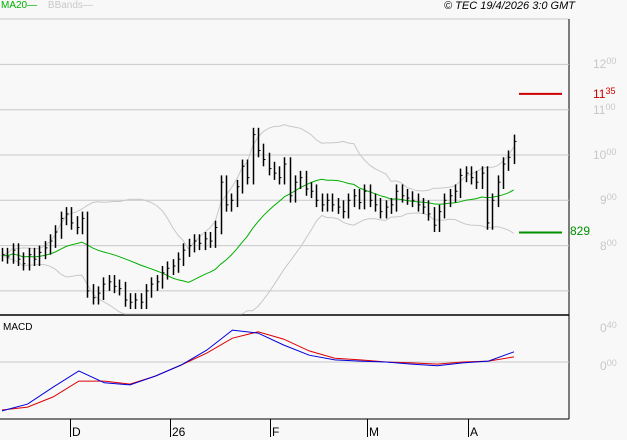 The height and width of the screenshot is (440, 627). What do you see at coordinates (608, 365) in the screenshot?
I see `macd-axis-label: 000` at bounding box center [608, 365].